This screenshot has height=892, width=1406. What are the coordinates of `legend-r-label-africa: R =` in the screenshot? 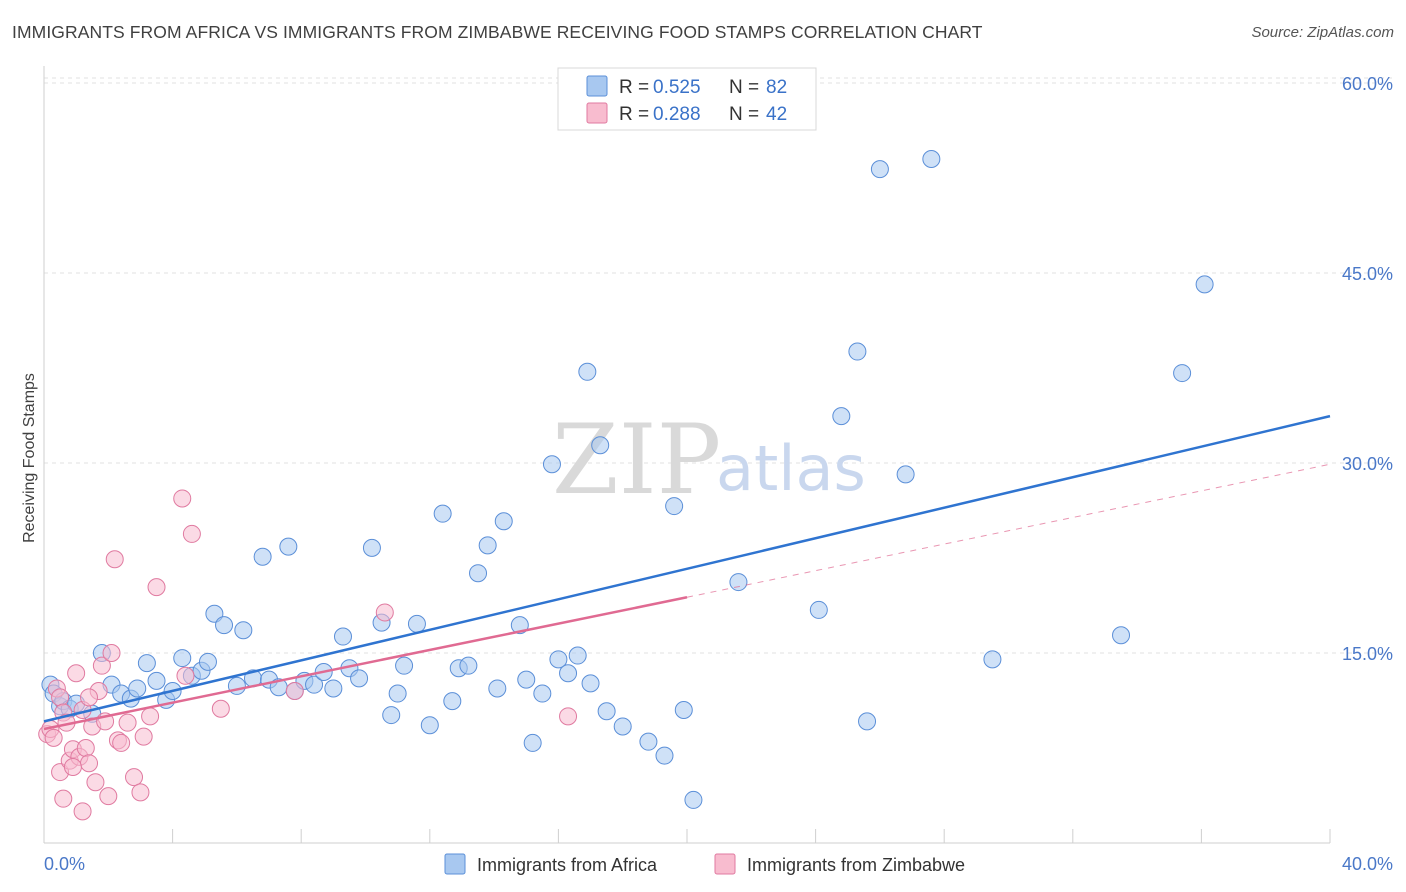 It's located at (634, 87).